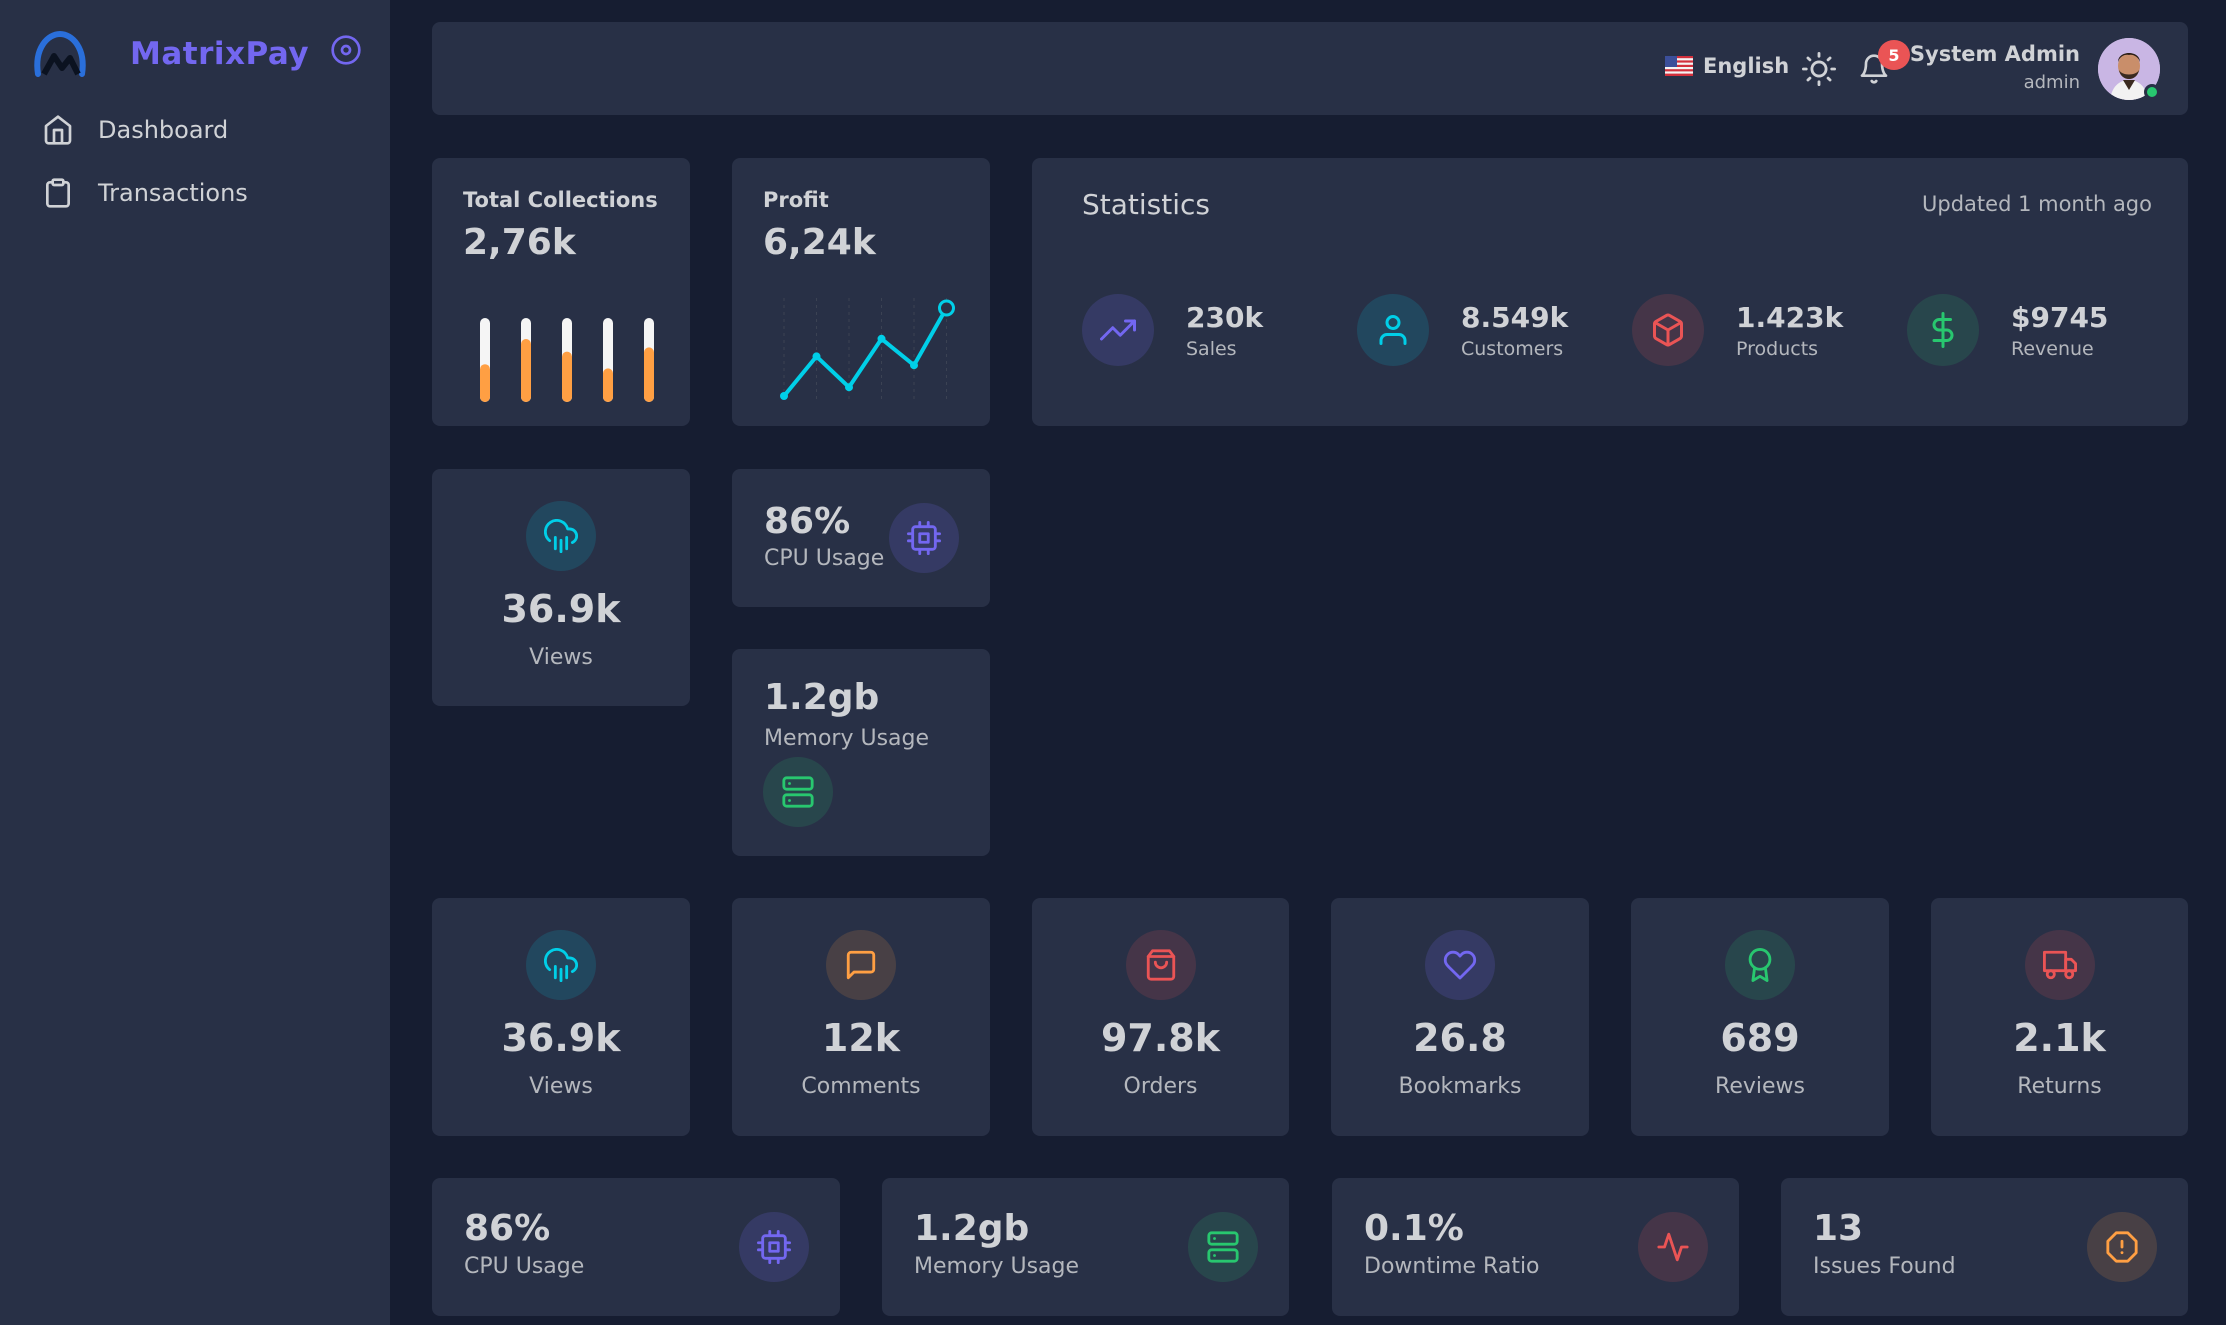 The image size is (2226, 1325). I want to click on stat-products: 1.423k Products, so click(1737, 330).